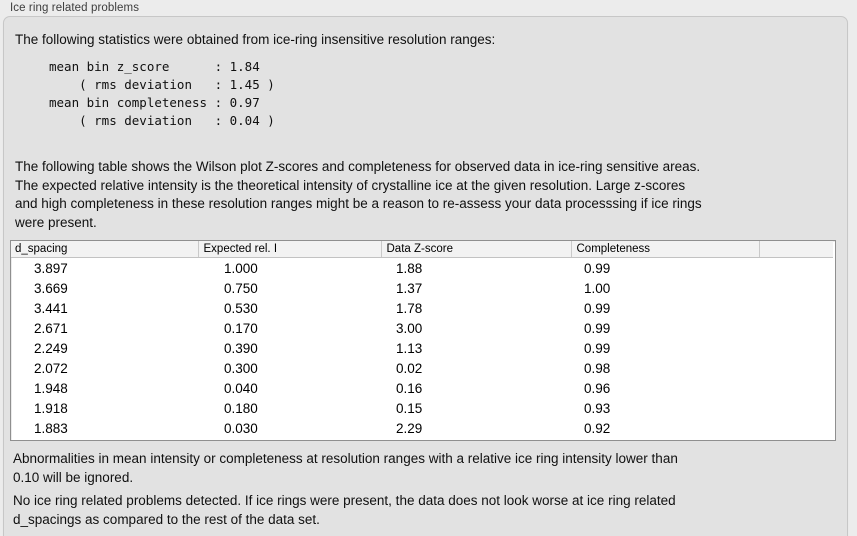 The width and height of the screenshot is (857, 536). What do you see at coordinates (796, 249) in the screenshot?
I see `column-header-empty` at bounding box center [796, 249].